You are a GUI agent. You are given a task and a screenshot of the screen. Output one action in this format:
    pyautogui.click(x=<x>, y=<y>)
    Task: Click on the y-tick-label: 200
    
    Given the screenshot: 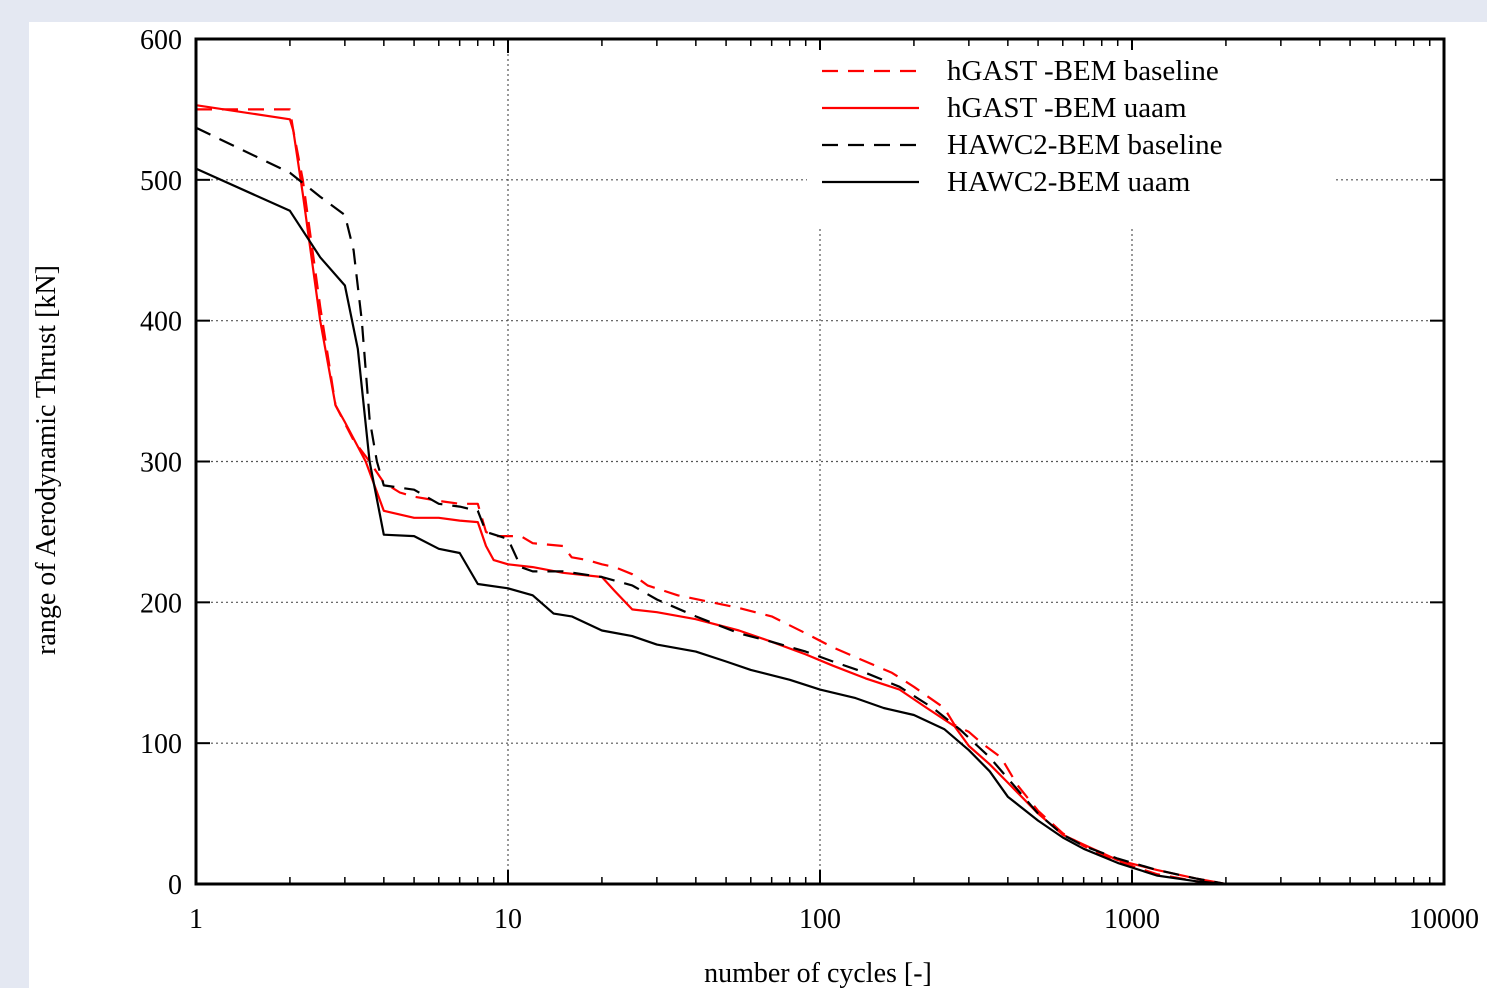 What is the action you would take?
    pyautogui.click(x=161, y=603)
    